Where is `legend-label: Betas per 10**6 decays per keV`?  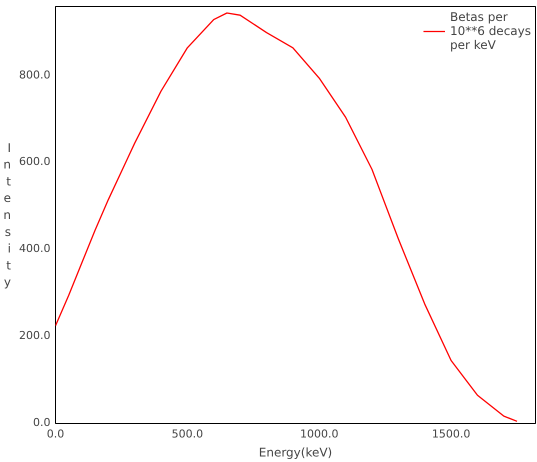 legend-label: Betas per 10**6 decays per keV is located at coordinates (490, 31).